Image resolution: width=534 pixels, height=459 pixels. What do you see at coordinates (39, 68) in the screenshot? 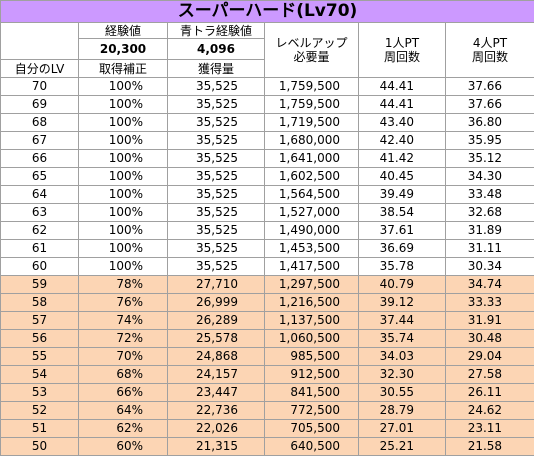
I see `header-cell: 自分のLV` at bounding box center [39, 68].